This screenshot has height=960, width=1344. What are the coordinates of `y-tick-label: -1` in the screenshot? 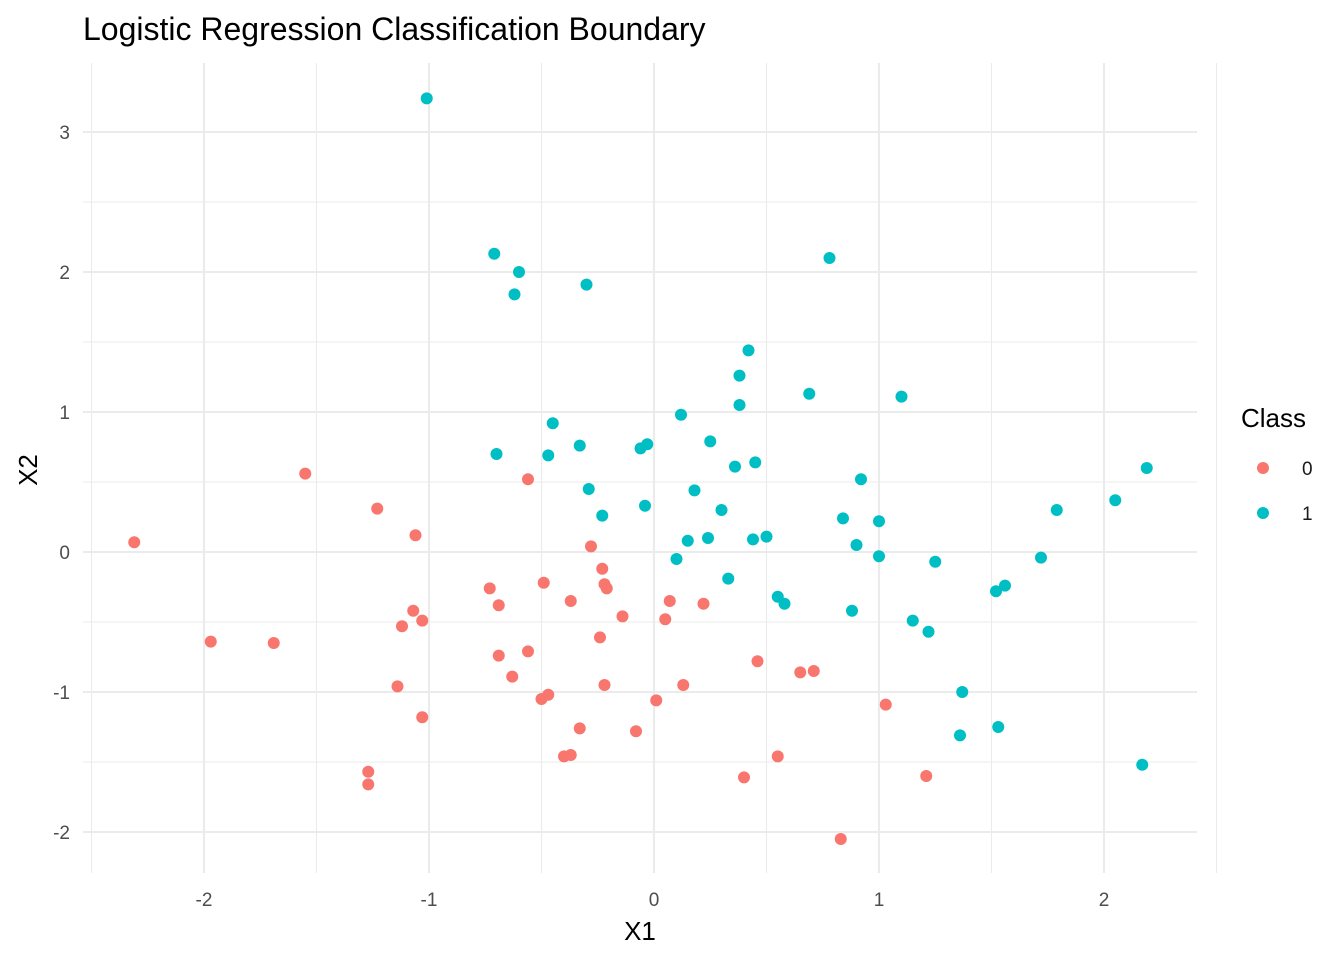 It's located at (61, 693).